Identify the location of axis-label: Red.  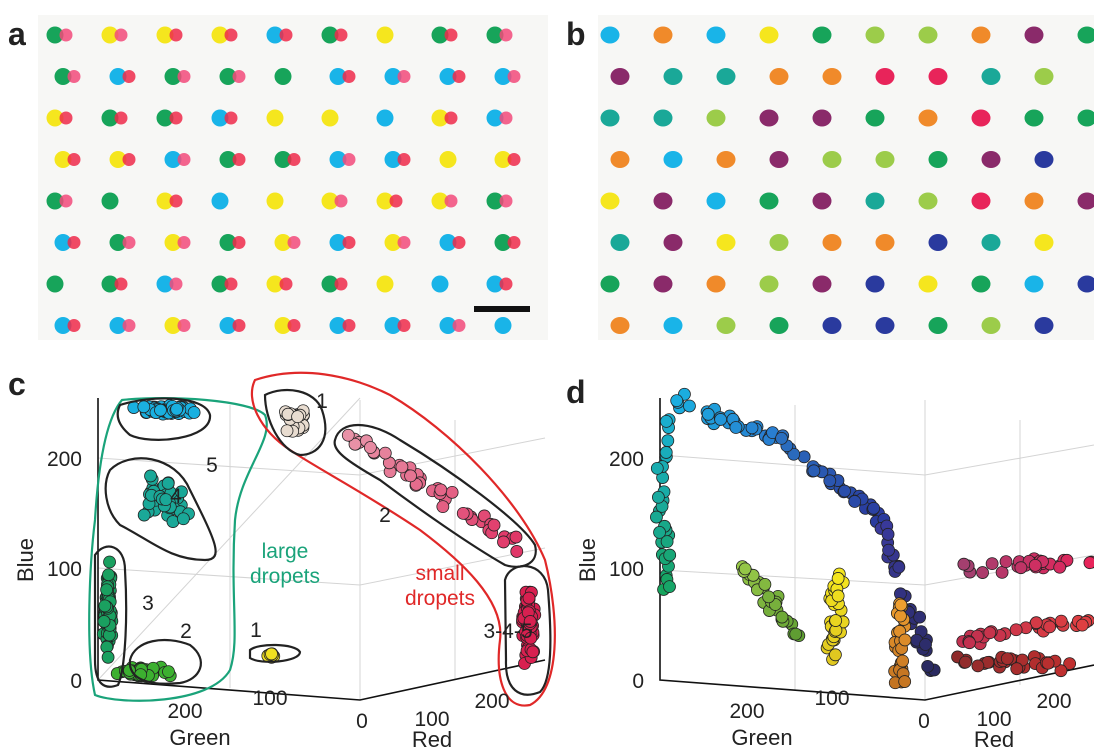
(994, 738).